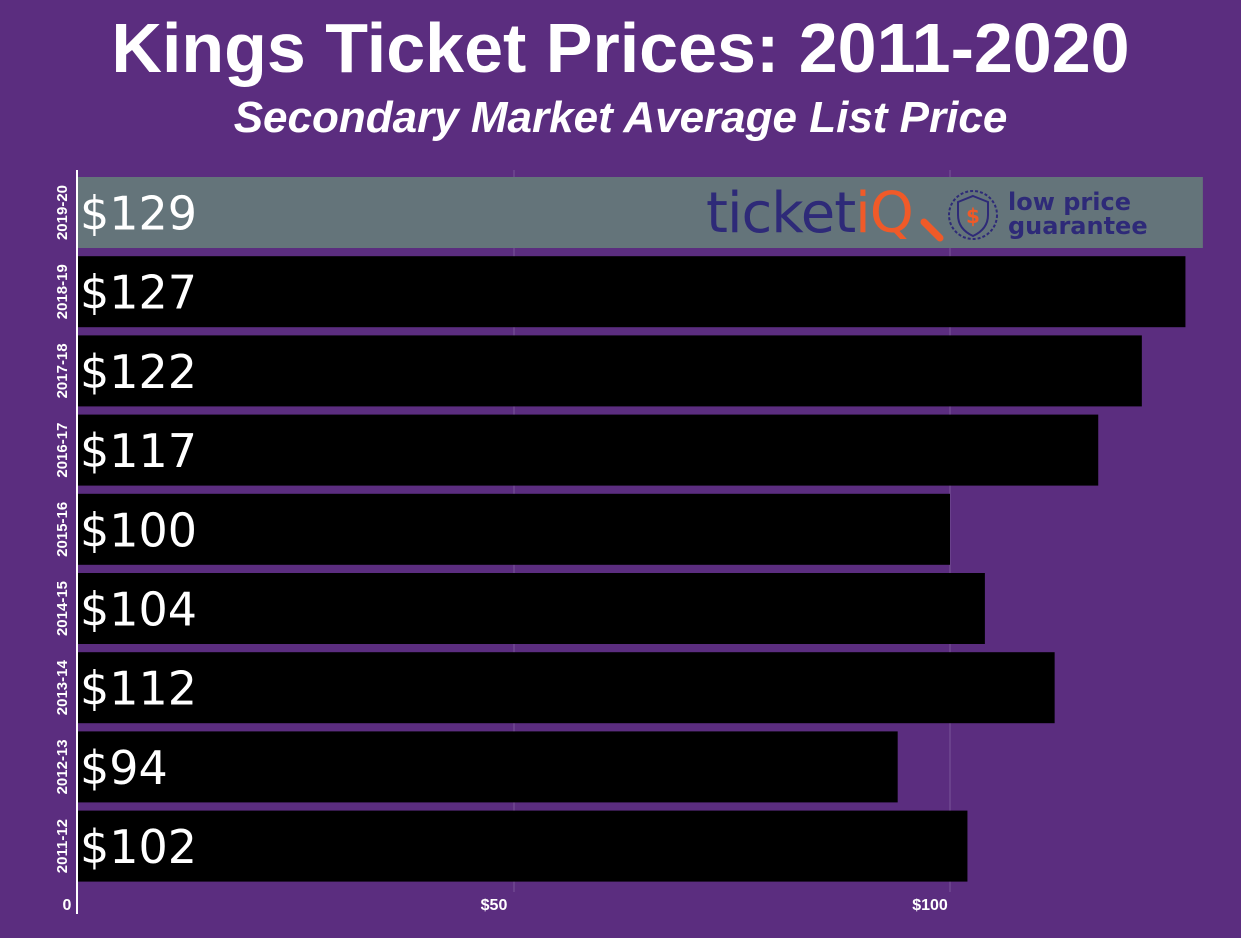  What do you see at coordinates (62, 766) in the screenshot?
I see `category-label: 2012-13` at bounding box center [62, 766].